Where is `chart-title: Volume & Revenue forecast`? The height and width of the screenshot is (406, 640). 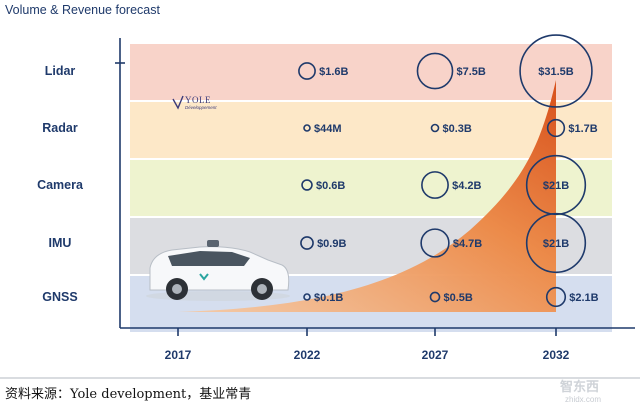 chart-title: Volume & Revenue forecast is located at coordinates (82, 10).